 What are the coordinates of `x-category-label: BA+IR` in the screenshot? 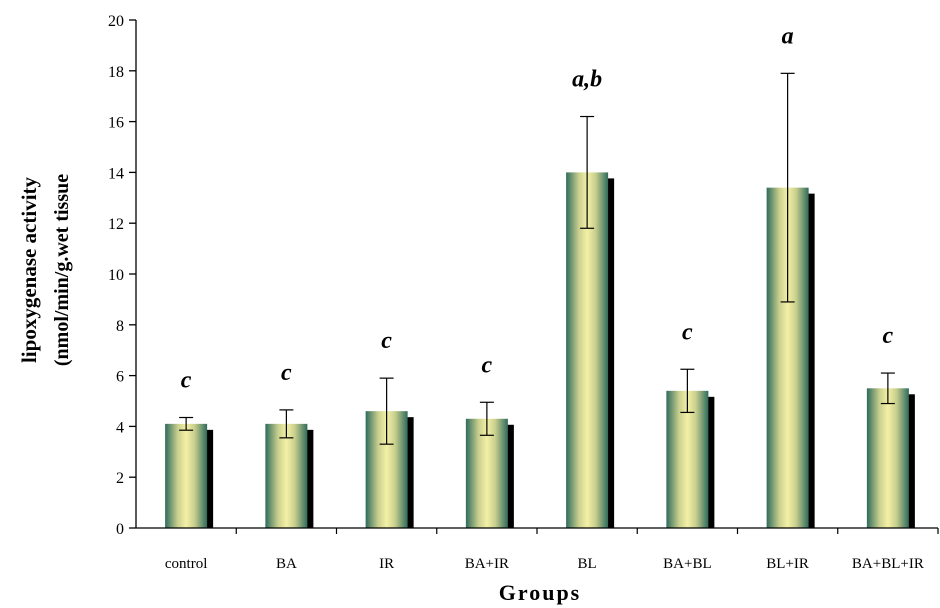 It's located at (487, 564).